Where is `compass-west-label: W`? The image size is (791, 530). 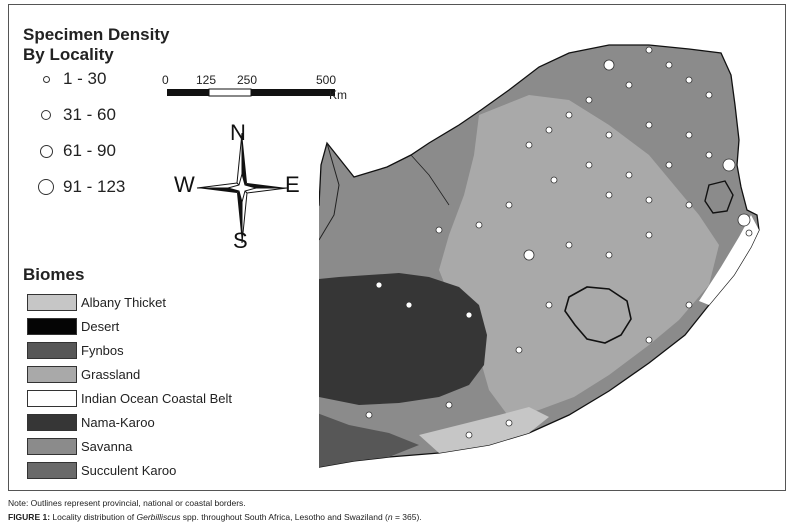 compass-west-label: W is located at coordinates (184, 184).